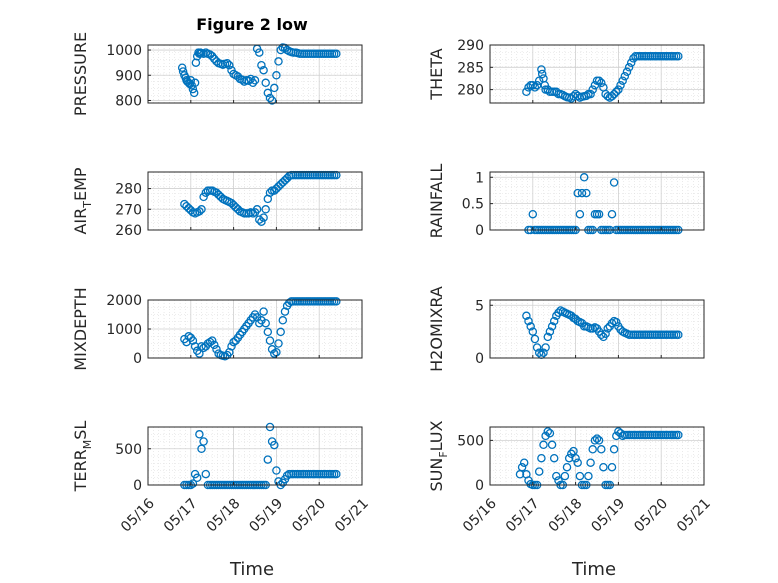  Describe the element at coordinates (566, 329) in the screenshot. I see `subplot-6: 0 5 H2OMIXRA` at that location.